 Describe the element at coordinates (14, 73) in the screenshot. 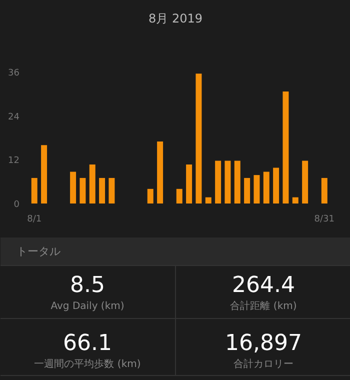

I see `y-tick-label: 36` at that location.